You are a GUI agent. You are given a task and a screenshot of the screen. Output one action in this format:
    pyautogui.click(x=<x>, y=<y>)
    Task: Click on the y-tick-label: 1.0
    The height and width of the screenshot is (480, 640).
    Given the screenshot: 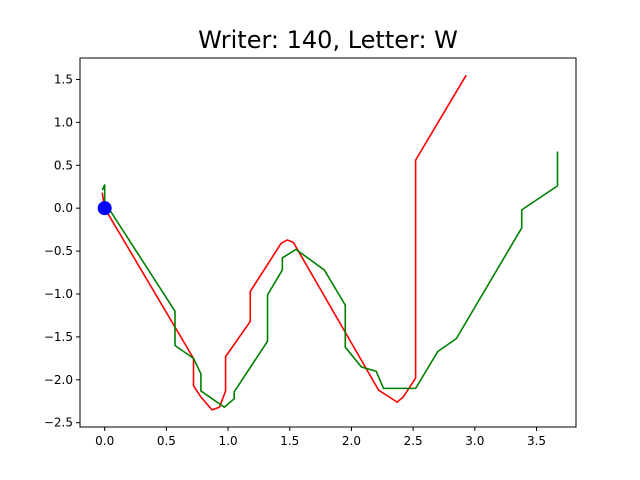 What is the action you would take?
    pyautogui.click(x=63, y=122)
    